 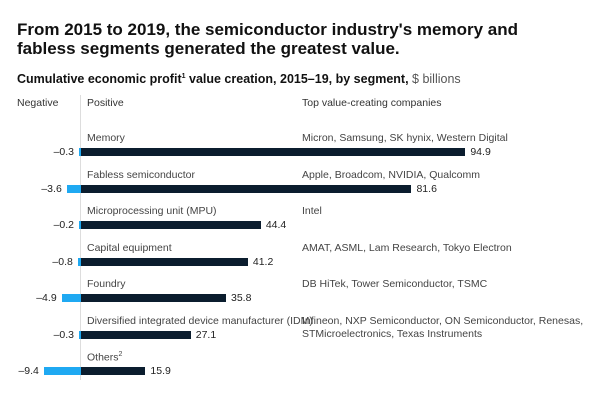 I want to click on segment-label: Microprocessing unit (MPU), so click(x=152, y=211).